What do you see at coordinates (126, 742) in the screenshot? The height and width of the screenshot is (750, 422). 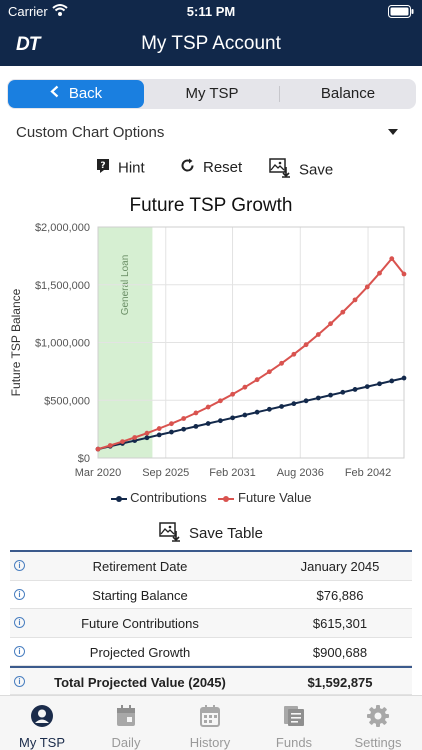 I see `tab-label: Daily` at bounding box center [126, 742].